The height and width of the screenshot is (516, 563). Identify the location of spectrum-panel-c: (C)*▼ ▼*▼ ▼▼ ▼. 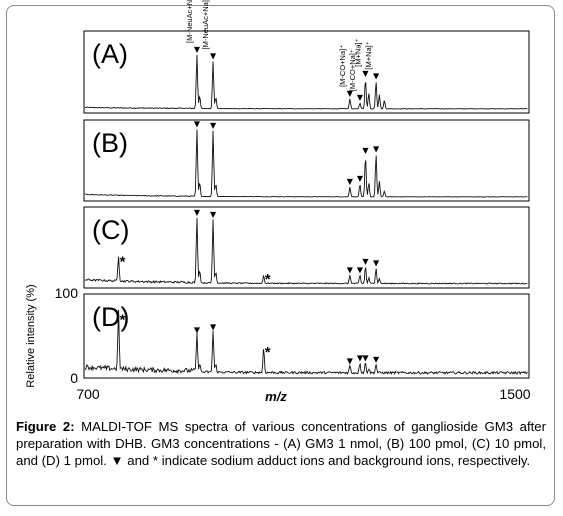
(306, 247).